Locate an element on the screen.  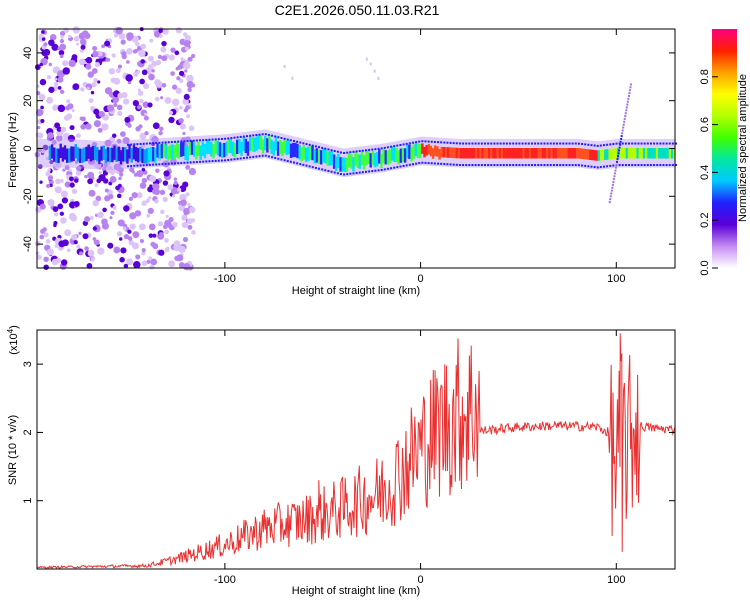
spectrogram-x-tick-label: -100 is located at coordinates (225, 279).